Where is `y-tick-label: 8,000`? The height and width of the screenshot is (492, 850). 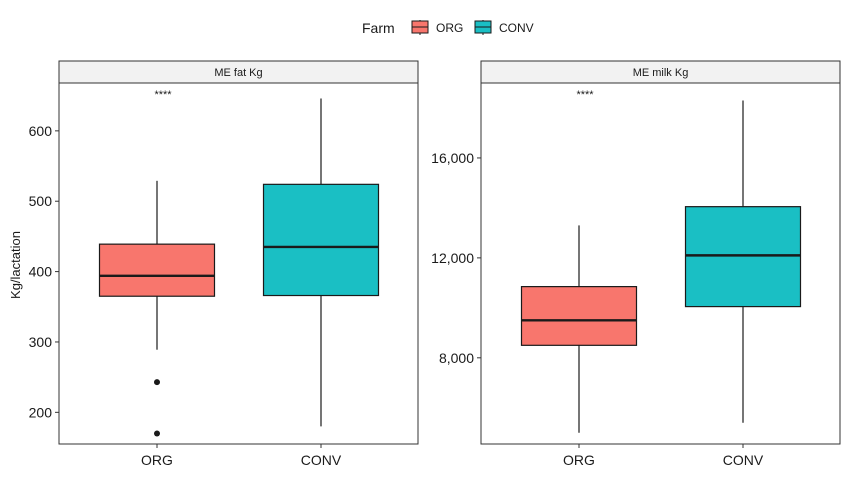 y-tick-label: 8,000 is located at coordinates (456, 358).